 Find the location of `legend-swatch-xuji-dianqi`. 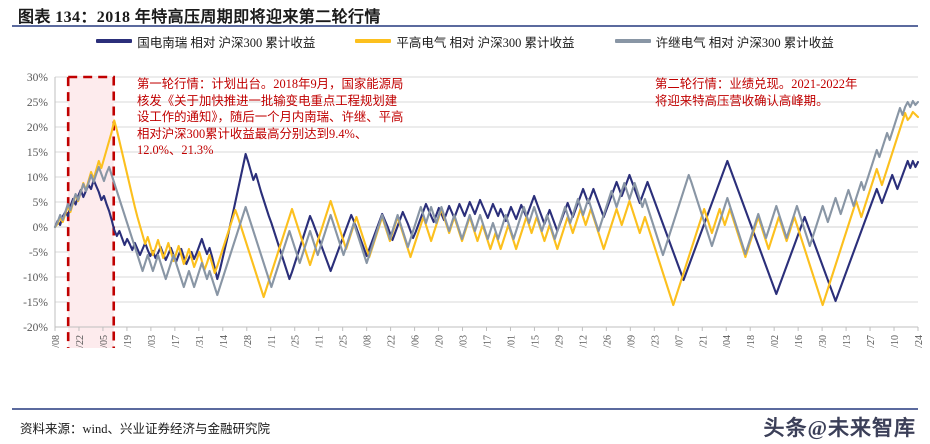

legend-swatch-xuji-dianqi is located at coordinates (632, 41).